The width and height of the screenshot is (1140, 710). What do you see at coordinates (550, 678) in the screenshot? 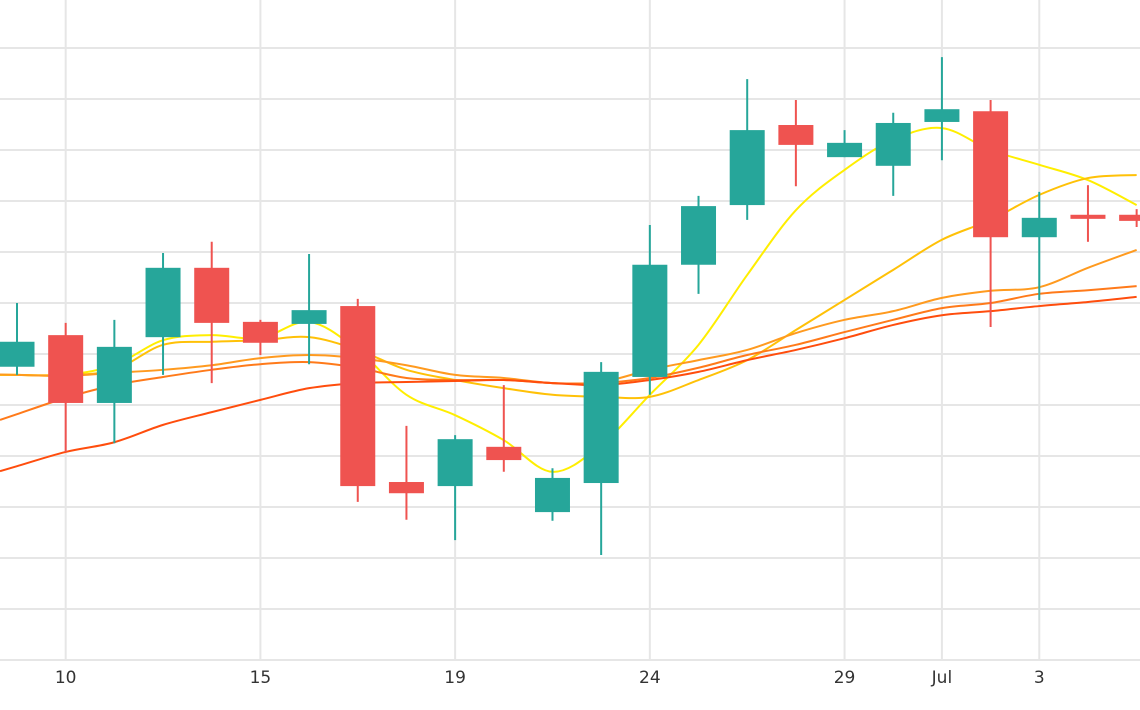
I see `x-axis: 10 15 19 24 29 Jul 3` at bounding box center [550, 678].